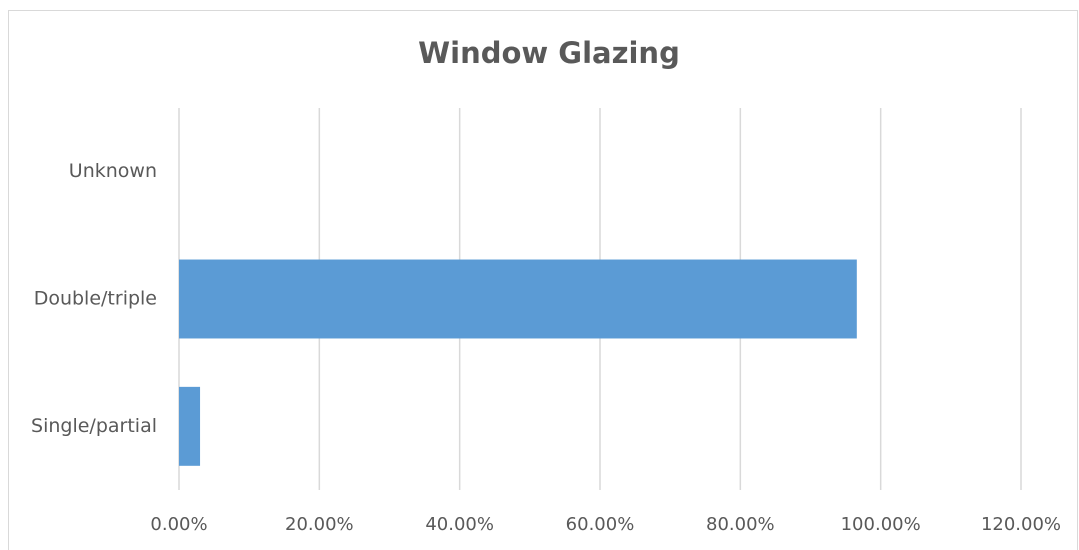 This screenshot has width=1079, height=550. What do you see at coordinates (95, 299) in the screenshot?
I see `y-tick-label: Double/triple` at bounding box center [95, 299].